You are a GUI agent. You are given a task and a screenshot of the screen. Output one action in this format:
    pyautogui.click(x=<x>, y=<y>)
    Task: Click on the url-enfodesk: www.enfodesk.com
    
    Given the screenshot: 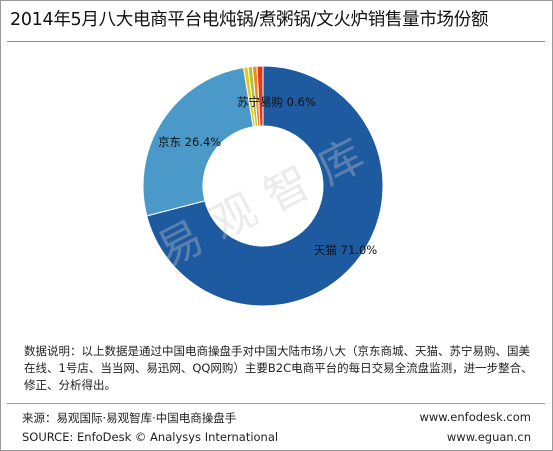 What is the action you would take?
    pyautogui.click(x=475, y=417)
    